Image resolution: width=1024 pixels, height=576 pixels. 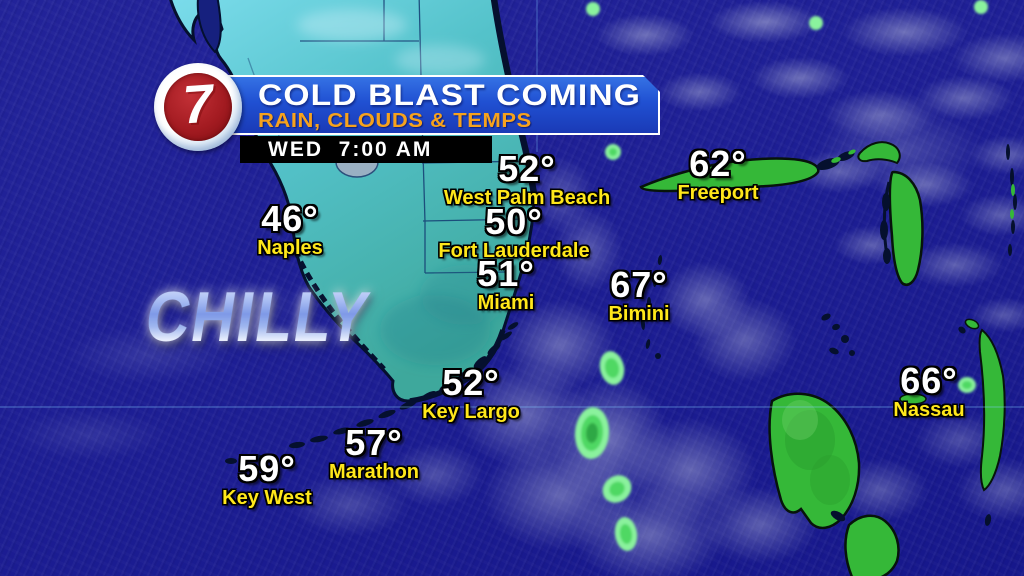 I want to click on temperature-value: 46°, so click(x=290, y=218).